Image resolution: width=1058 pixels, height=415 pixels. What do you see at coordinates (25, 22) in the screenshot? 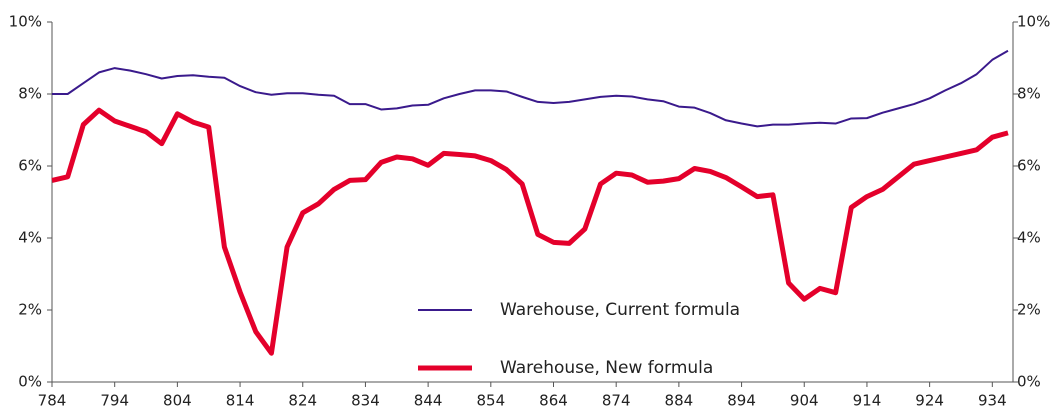
I see `y-tick-label: 10%` at bounding box center [25, 22].